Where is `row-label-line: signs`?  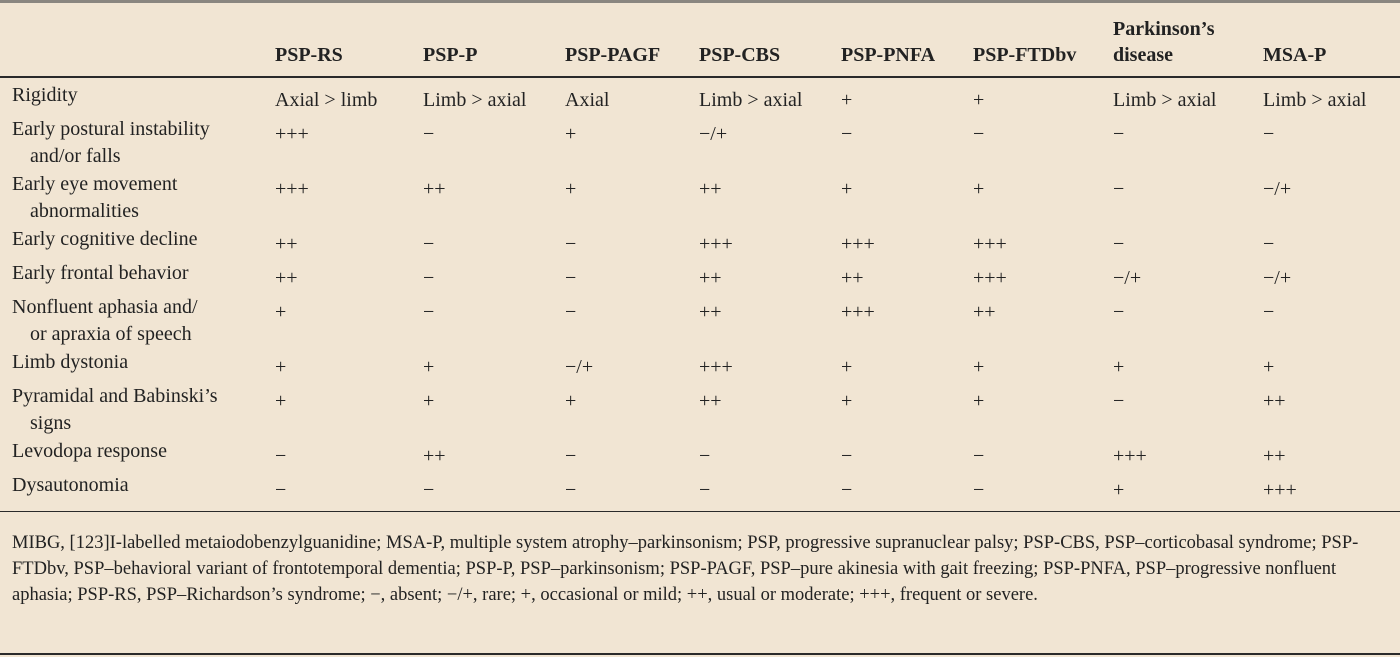 row-label-line: signs is located at coordinates (51, 423).